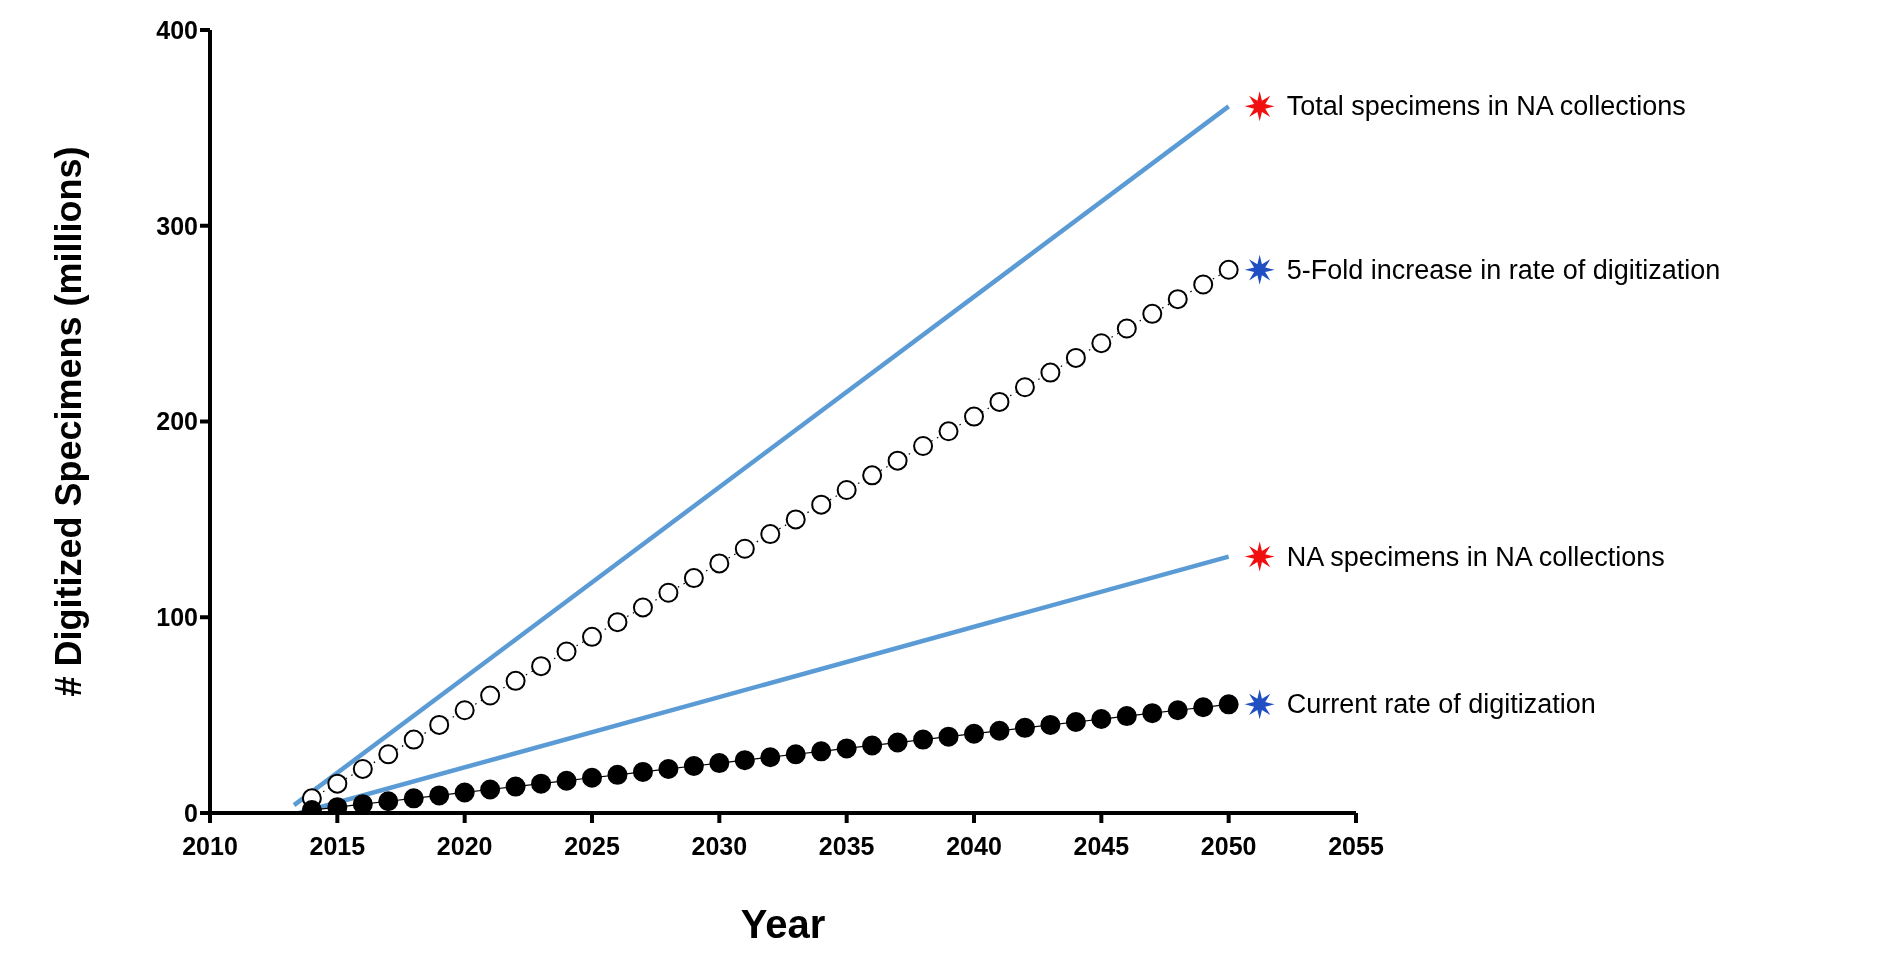 The height and width of the screenshot is (965, 1883). What do you see at coordinates (592, 845) in the screenshot?
I see `x-tick-label: 2025` at bounding box center [592, 845].